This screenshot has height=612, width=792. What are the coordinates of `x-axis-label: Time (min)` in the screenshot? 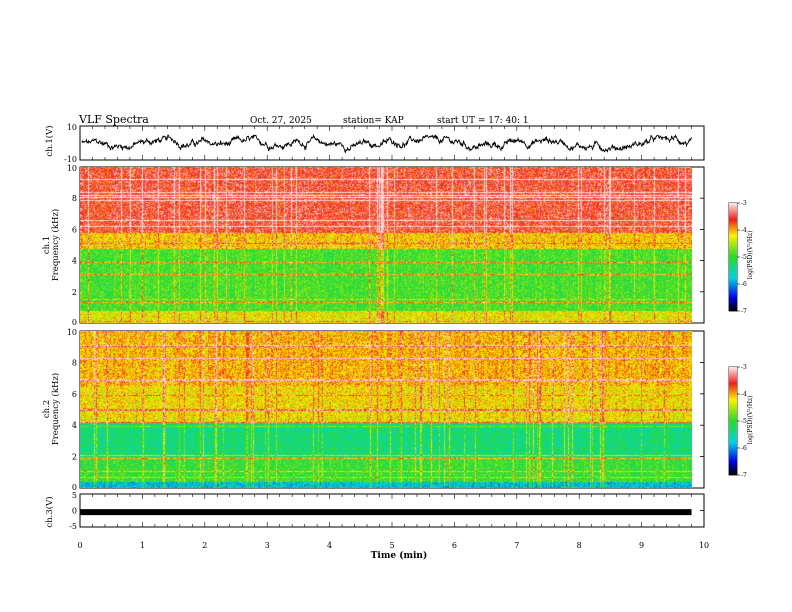 It's located at (399, 555).